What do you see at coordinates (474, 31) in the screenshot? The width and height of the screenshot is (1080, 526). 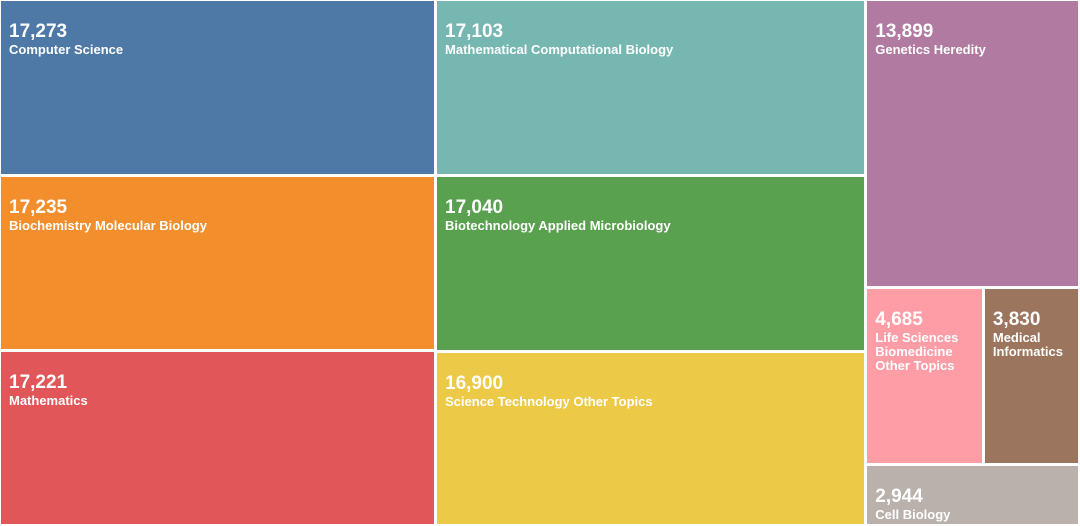 I see `tile-value: 17,103` at bounding box center [474, 31].